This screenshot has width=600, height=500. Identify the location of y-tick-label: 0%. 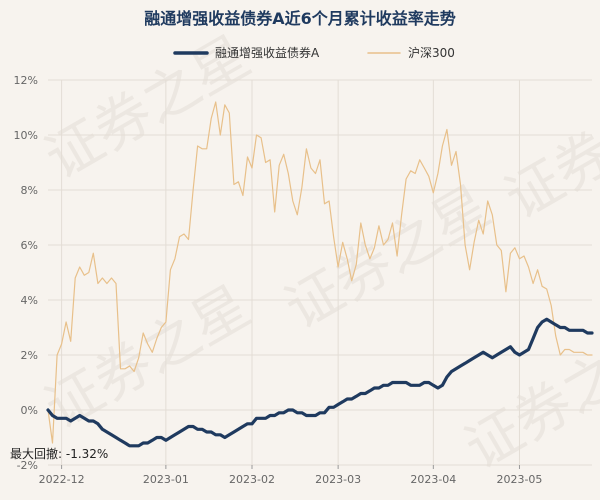
(29, 410).